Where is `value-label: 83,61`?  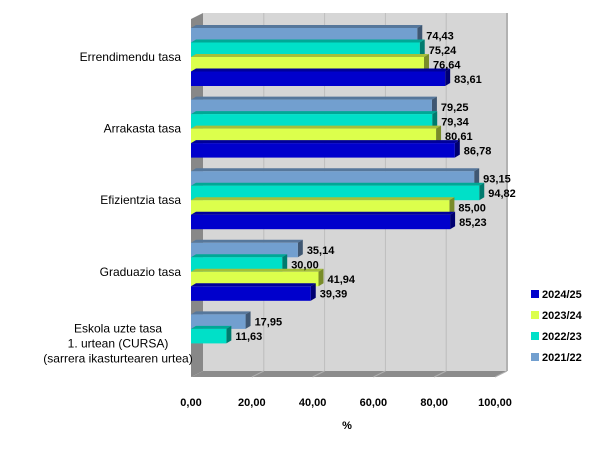 value-label: 83,61 is located at coordinates (468, 80).